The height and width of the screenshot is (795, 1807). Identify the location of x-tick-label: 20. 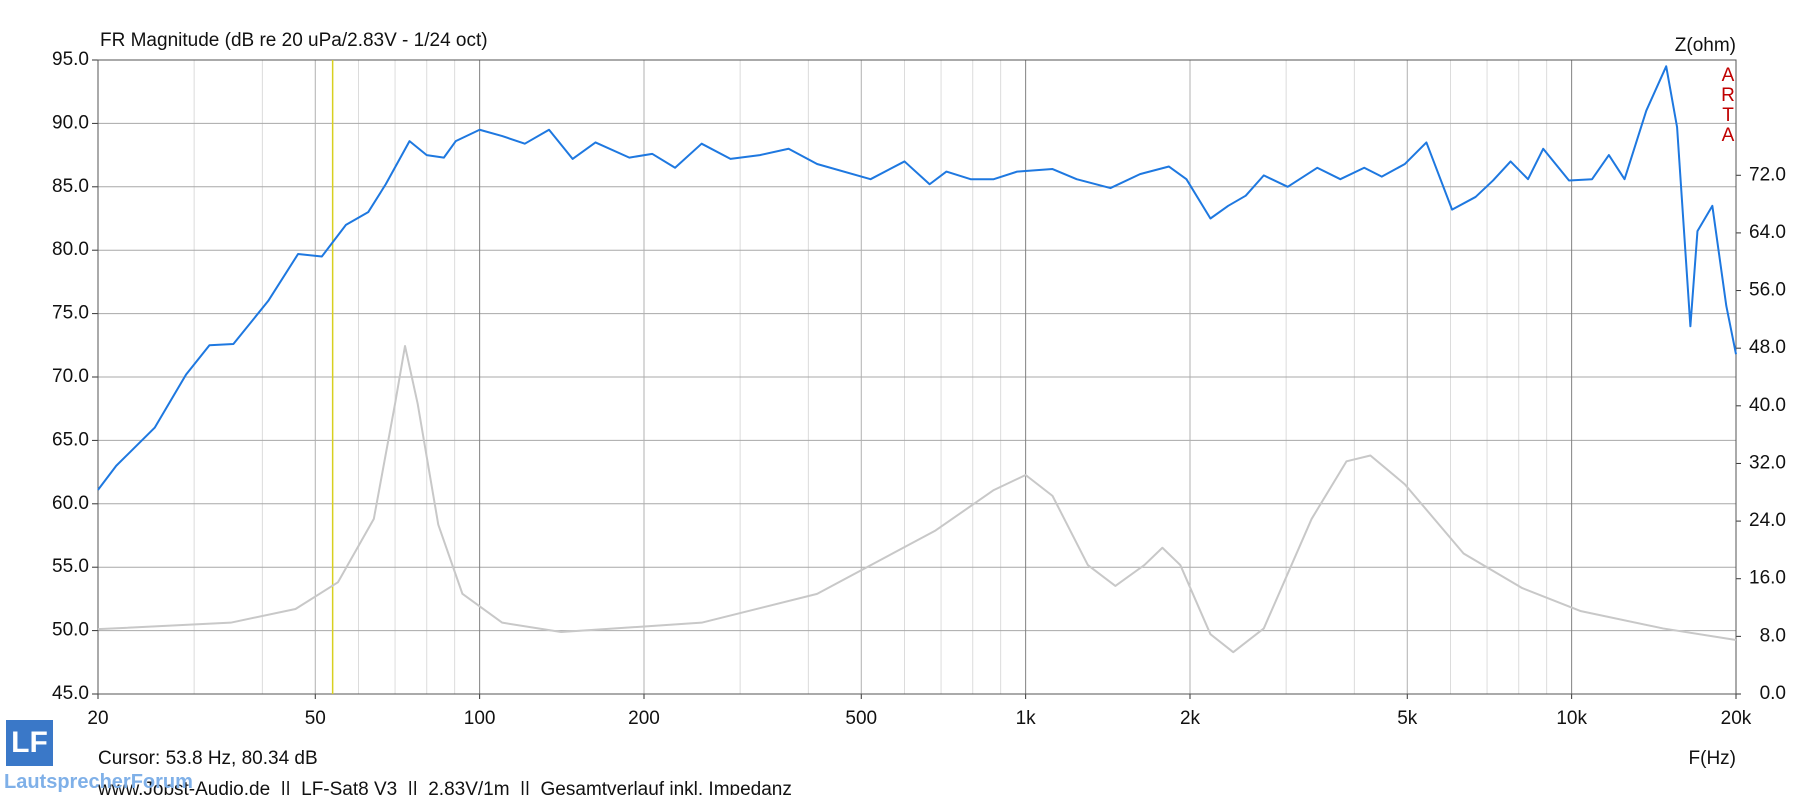
(97, 718).